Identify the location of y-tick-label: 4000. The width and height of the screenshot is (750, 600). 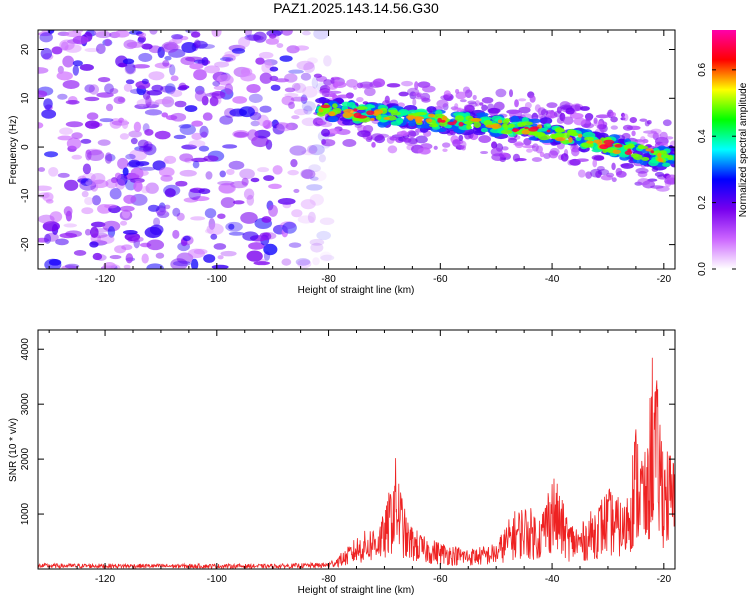
(25, 349).